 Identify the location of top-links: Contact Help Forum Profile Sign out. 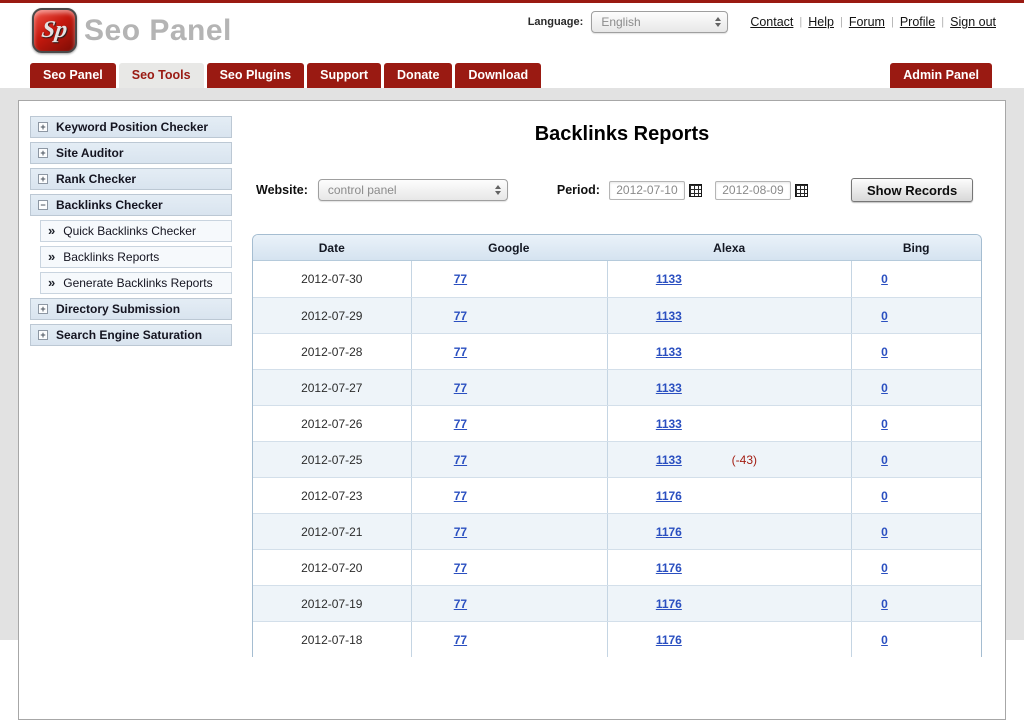
(873, 22).